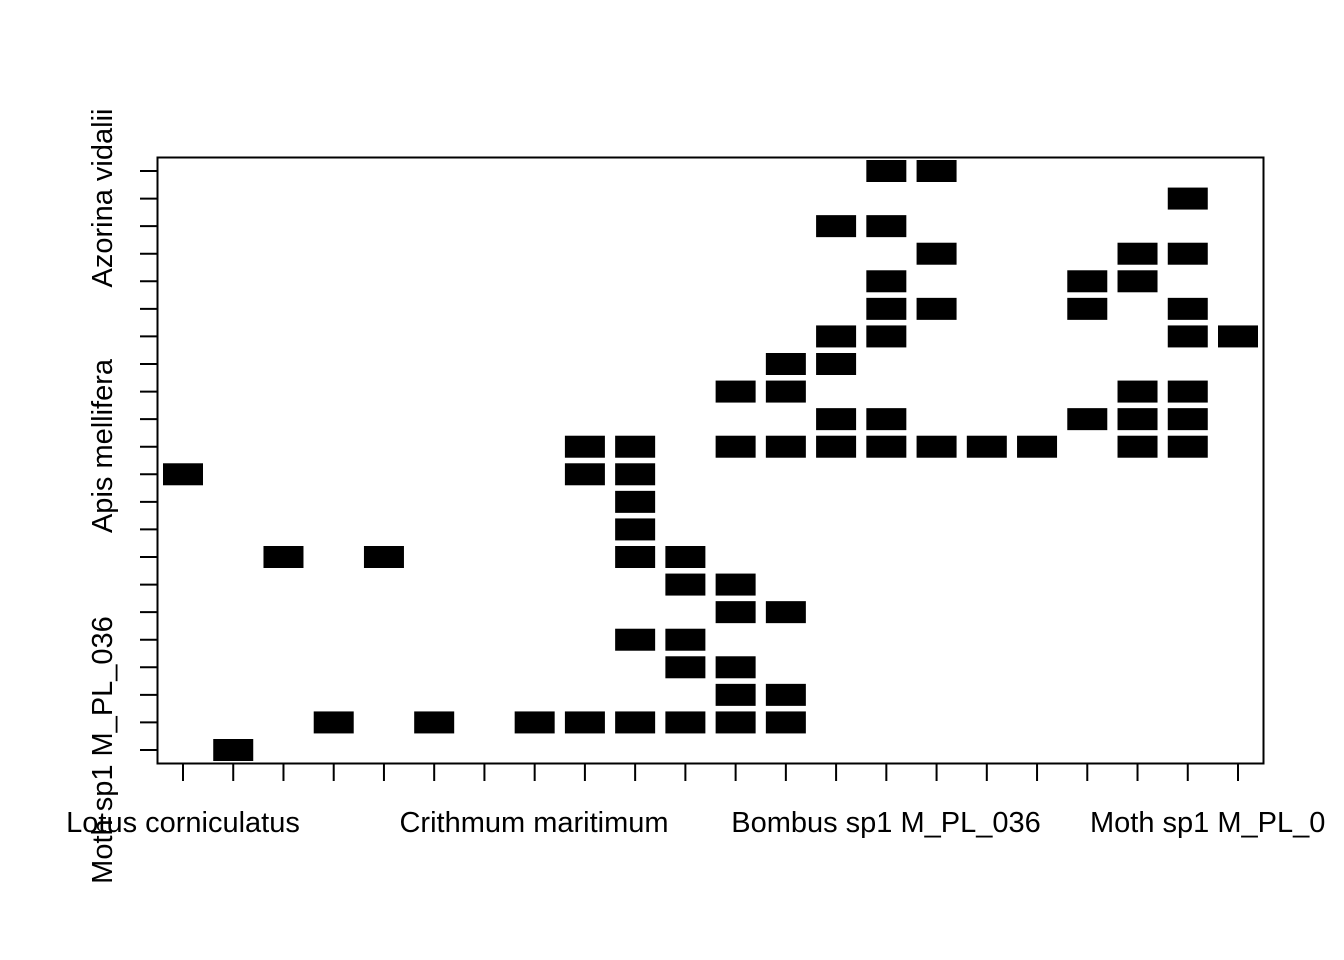  Describe the element at coordinates (183, 823) in the screenshot. I see `x-tick-label: Lotus corniculatus` at that location.